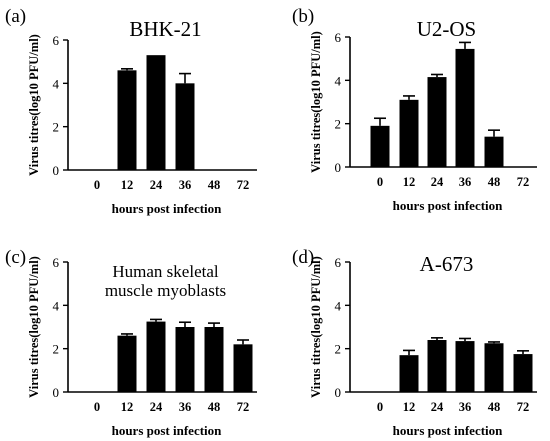 The height and width of the screenshot is (441, 550). Describe the element at coordinates (165, 290) in the screenshot. I see `chart-subtitle: muscle myoblasts` at that location.